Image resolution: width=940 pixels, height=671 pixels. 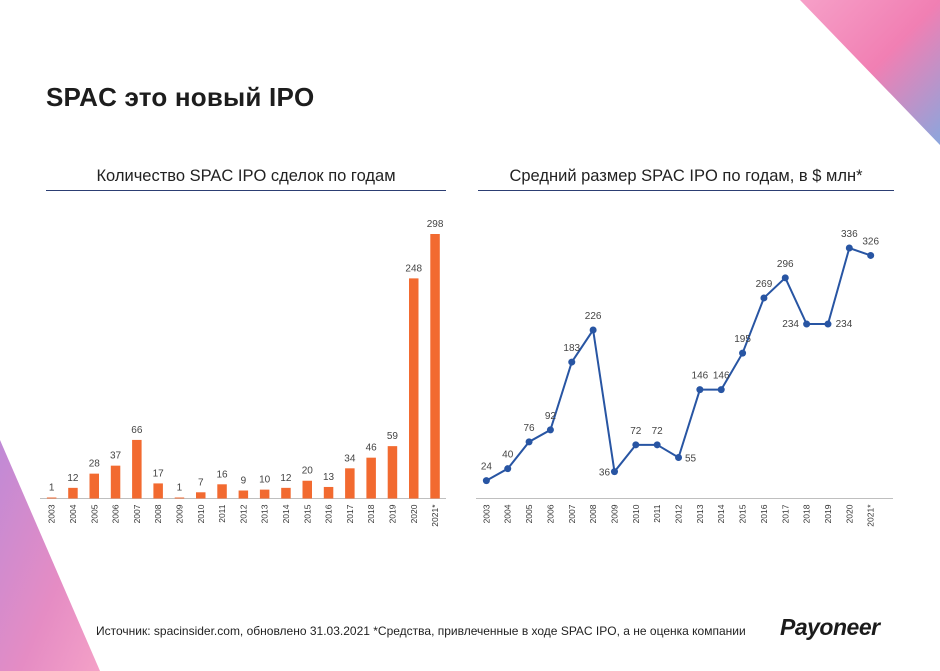 What do you see at coordinates (790, 324) in the screenshot?
I see `line-data-label: 234` at bounding box center [790, 324].